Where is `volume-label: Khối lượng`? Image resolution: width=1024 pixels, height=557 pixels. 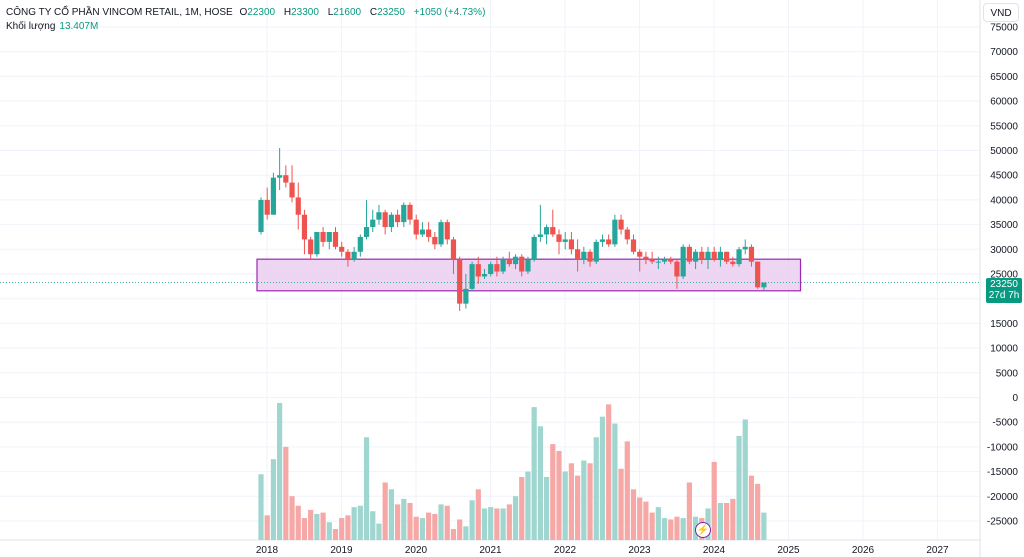
volume-label: Khối lượng is located at coordinates (31, 26).